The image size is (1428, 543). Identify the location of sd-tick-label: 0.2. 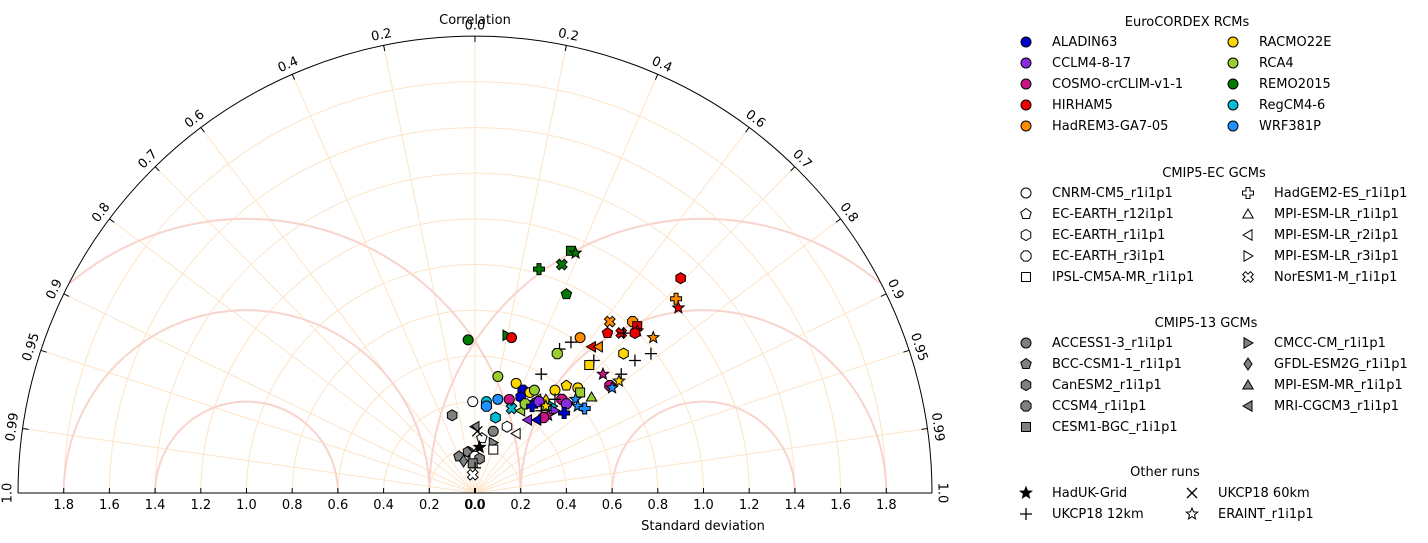
(429, 505).